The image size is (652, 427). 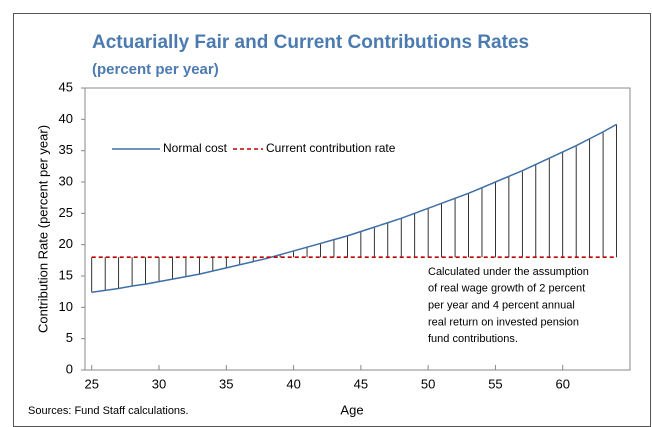 I want to click on y-tick-label: 15, so click(x=66, y=274).